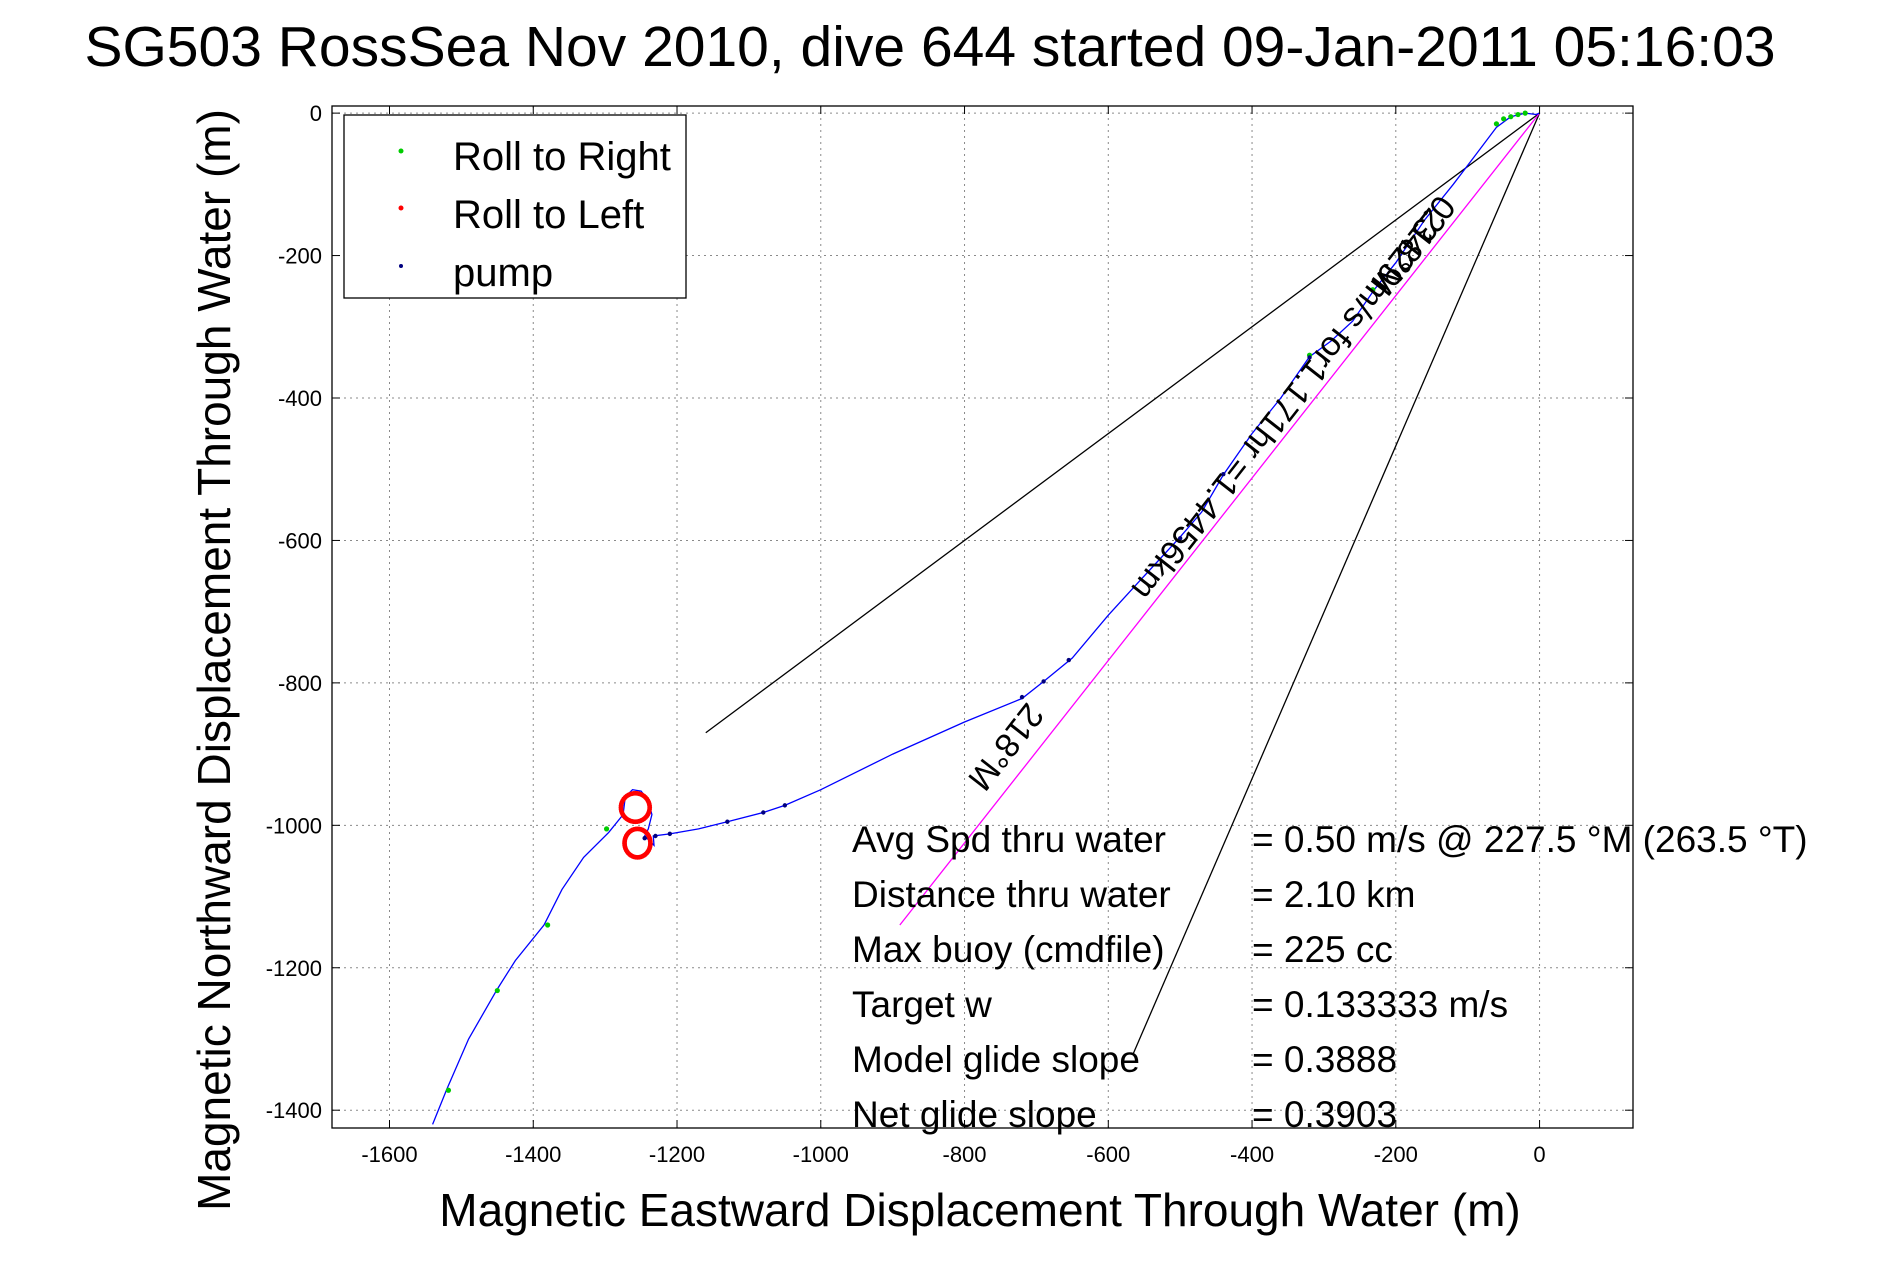  Describe the element at coordinates (401, 266) in the screenshot. I see `legend-marker-pump` at that location.